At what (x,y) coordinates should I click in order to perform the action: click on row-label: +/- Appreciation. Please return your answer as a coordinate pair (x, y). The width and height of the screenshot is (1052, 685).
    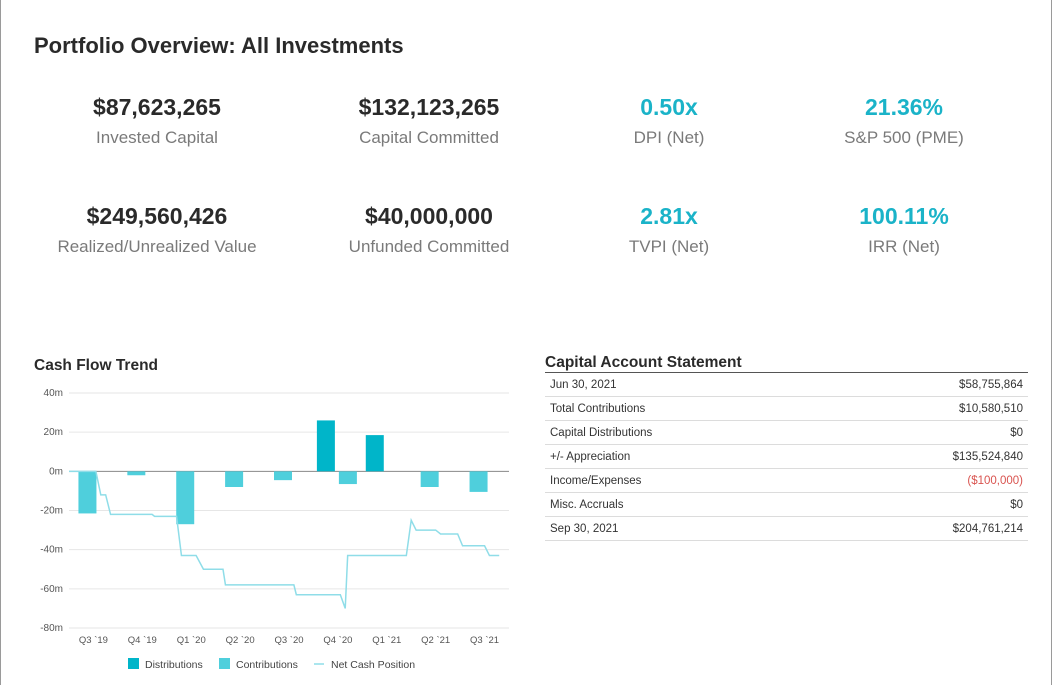
    Looking at the image, I should click on (590, 456).